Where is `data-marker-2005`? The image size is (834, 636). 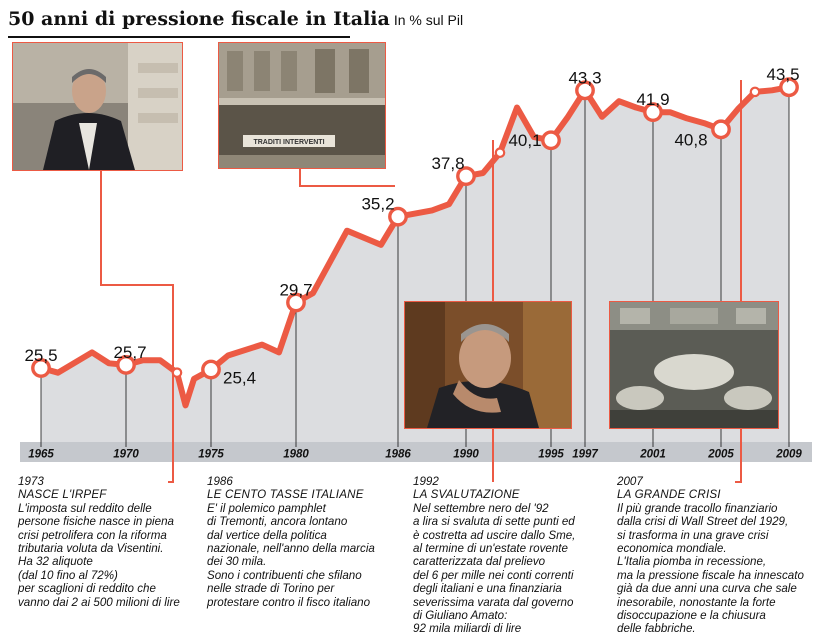
data-marker-2005 is located at coordinates (721, 129).